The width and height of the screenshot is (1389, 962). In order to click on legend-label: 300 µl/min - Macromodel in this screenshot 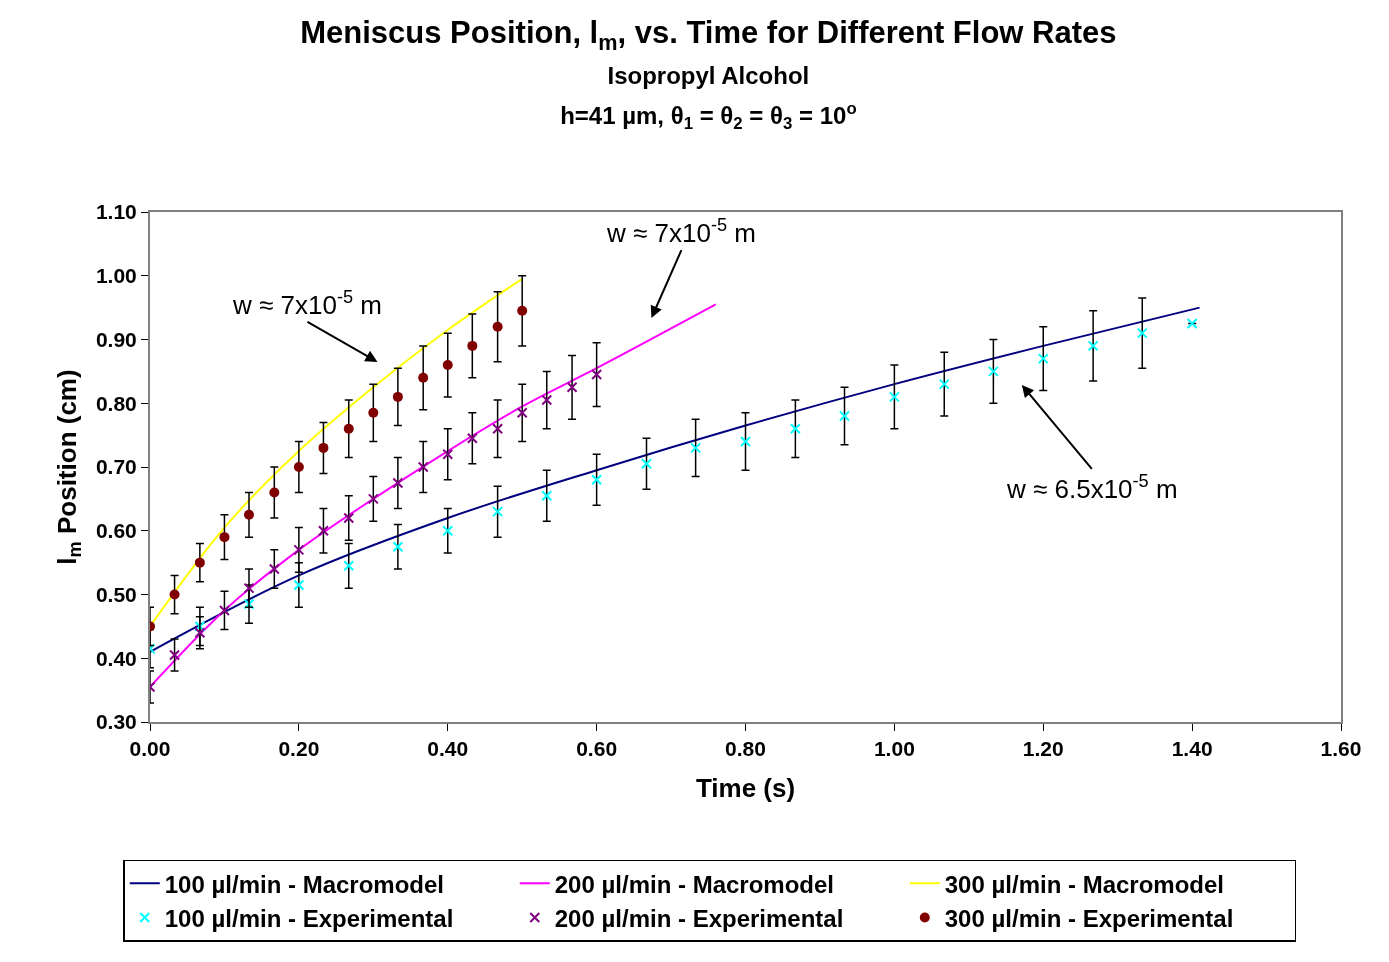, I will do `click(1084, 884)`.